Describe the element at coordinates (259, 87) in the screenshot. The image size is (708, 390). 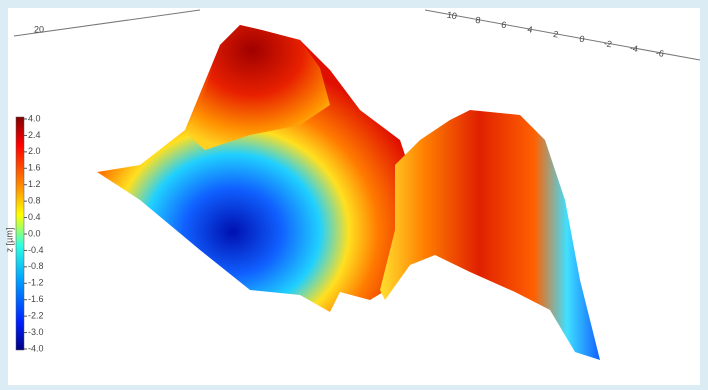
I see `surface-peak` at that location.